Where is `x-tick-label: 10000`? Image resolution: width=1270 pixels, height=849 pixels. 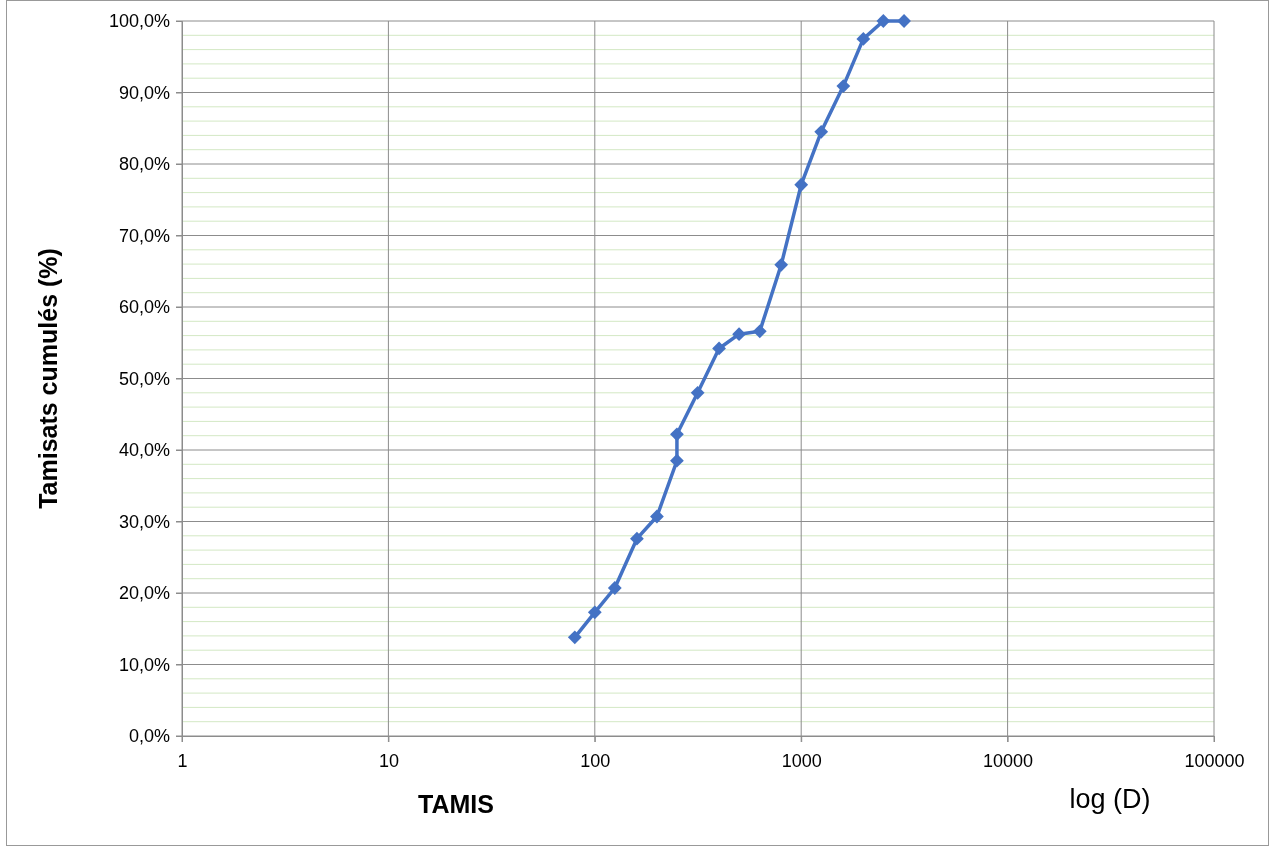
x-tick-label: 10000 is located at coordinates (1008, 760).